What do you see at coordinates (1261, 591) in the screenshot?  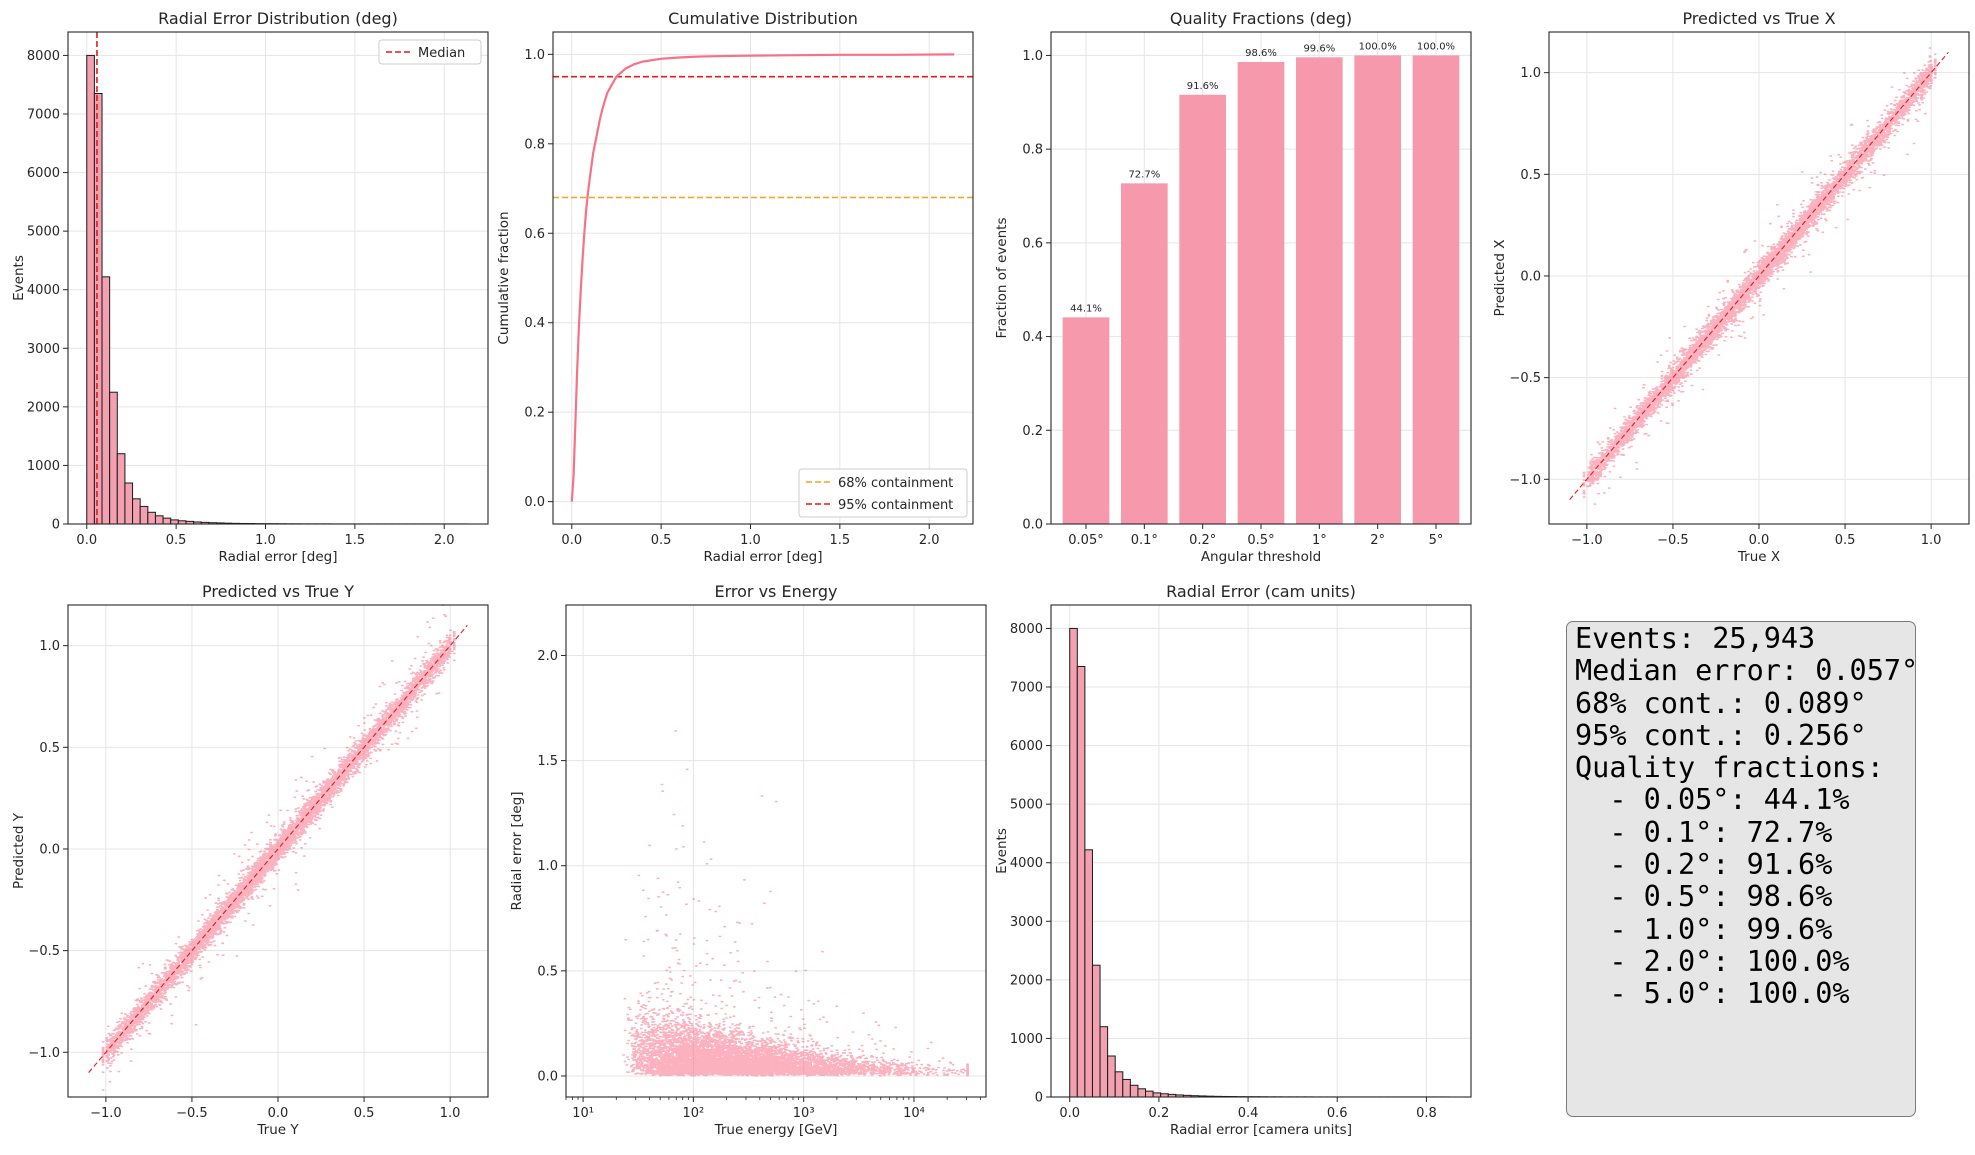 I see `chart-title: Radial Error (cam units)` at bounding box center [1261, 591].